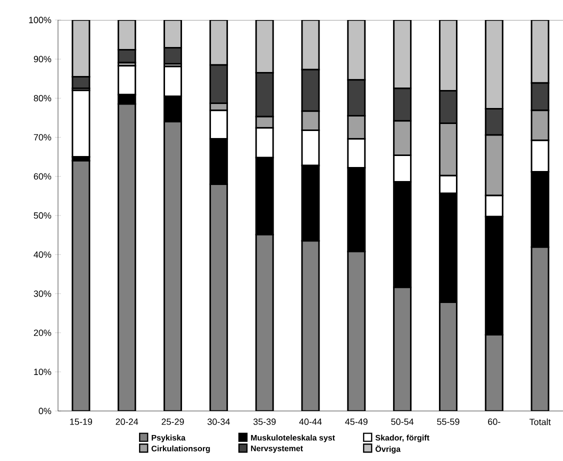  Describe the element at coordinates (293, 438) in the screenshot. I see `legend-label: Muskuloteleskala syst` at that location.